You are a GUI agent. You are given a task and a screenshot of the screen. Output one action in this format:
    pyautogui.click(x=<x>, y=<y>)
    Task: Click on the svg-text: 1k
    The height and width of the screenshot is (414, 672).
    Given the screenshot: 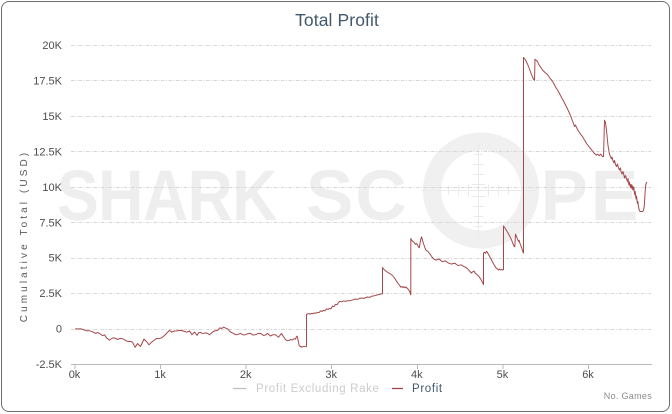 What is the action you would take?
    pyautogui.click(x=160, y=375)
    